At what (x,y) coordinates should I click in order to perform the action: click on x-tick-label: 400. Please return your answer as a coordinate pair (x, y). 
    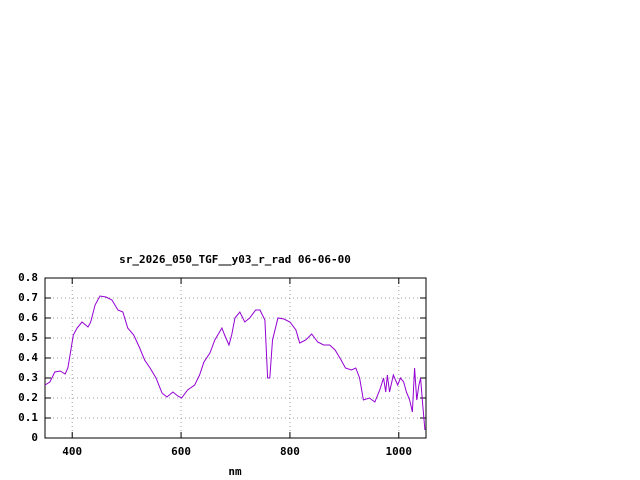
    Looking at the image, I should click on (72, 451).